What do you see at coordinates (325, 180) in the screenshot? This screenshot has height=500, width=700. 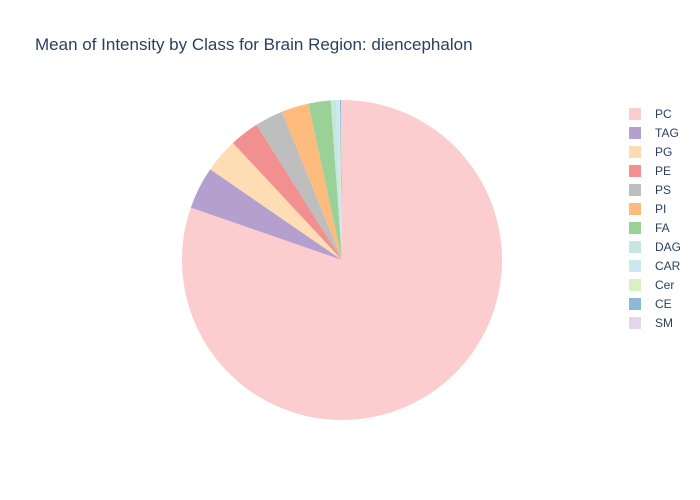 I see `pie-slice-fa` at bounding box center [325, 180].